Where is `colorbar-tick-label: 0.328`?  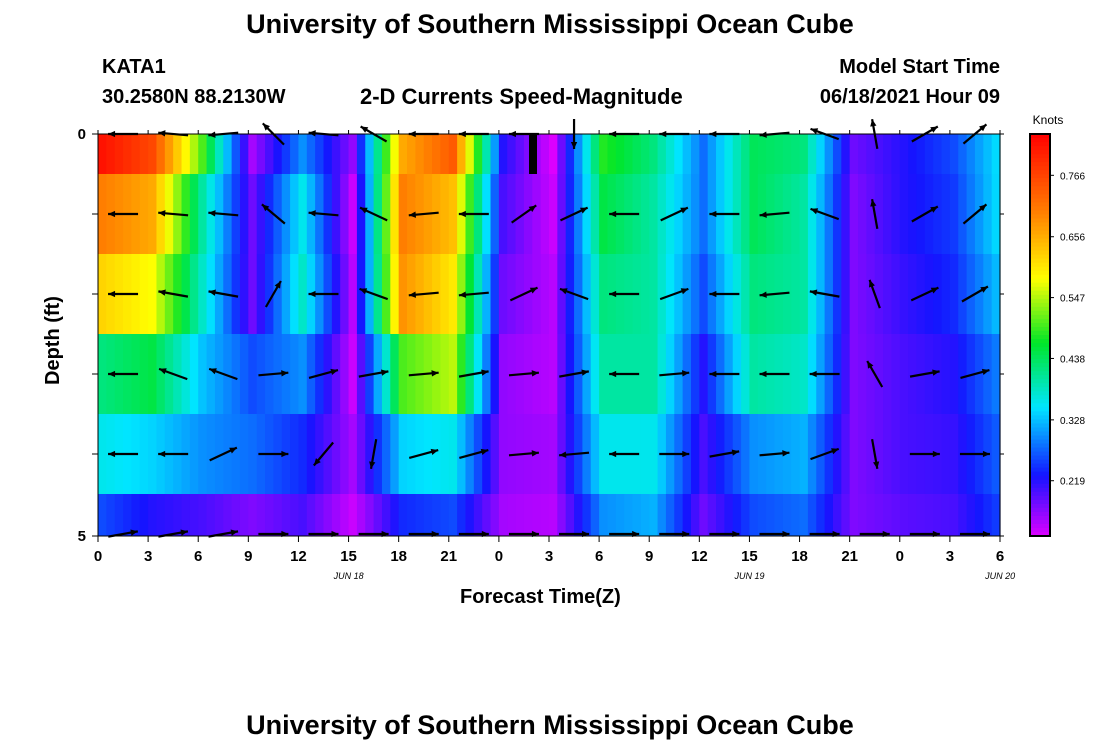 colorbar-tick-label: 0.328 is located at coordinates (1072, 421).